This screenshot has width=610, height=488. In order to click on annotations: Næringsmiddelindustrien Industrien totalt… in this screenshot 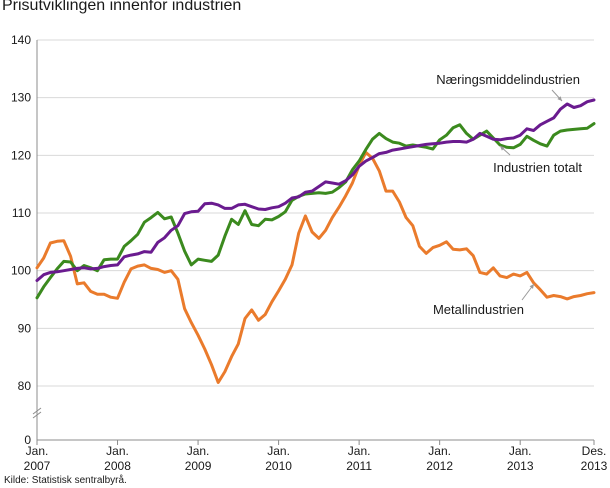, I will do `click(507, 194)`.